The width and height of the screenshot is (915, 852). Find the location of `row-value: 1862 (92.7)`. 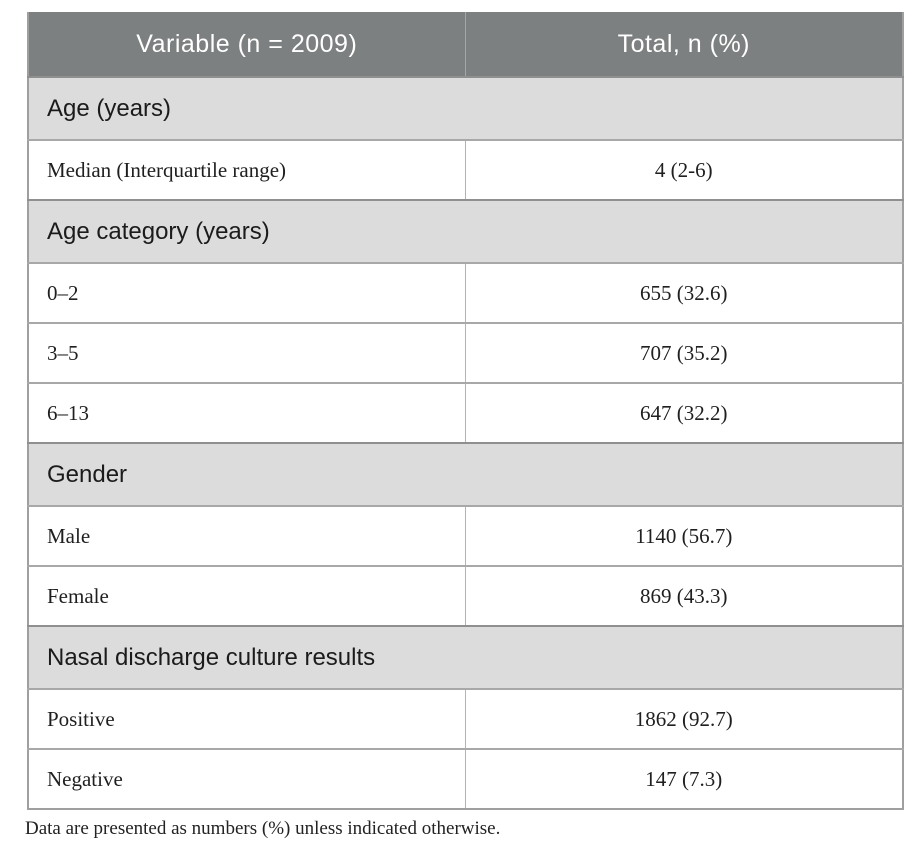

row-value: 1862 (92.7) is located at coordinates (683, 718).